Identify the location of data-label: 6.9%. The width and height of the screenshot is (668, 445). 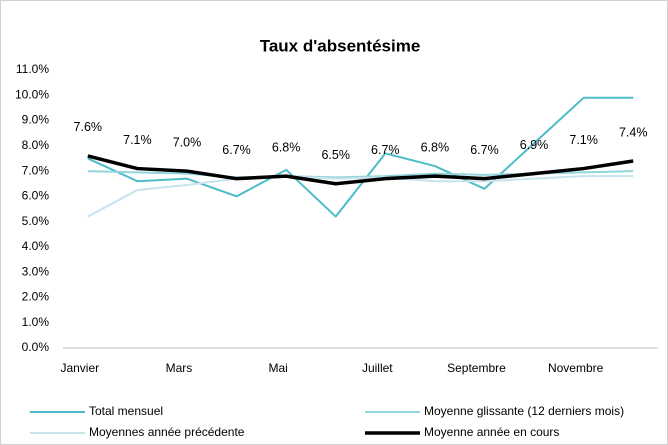
(534, 145).